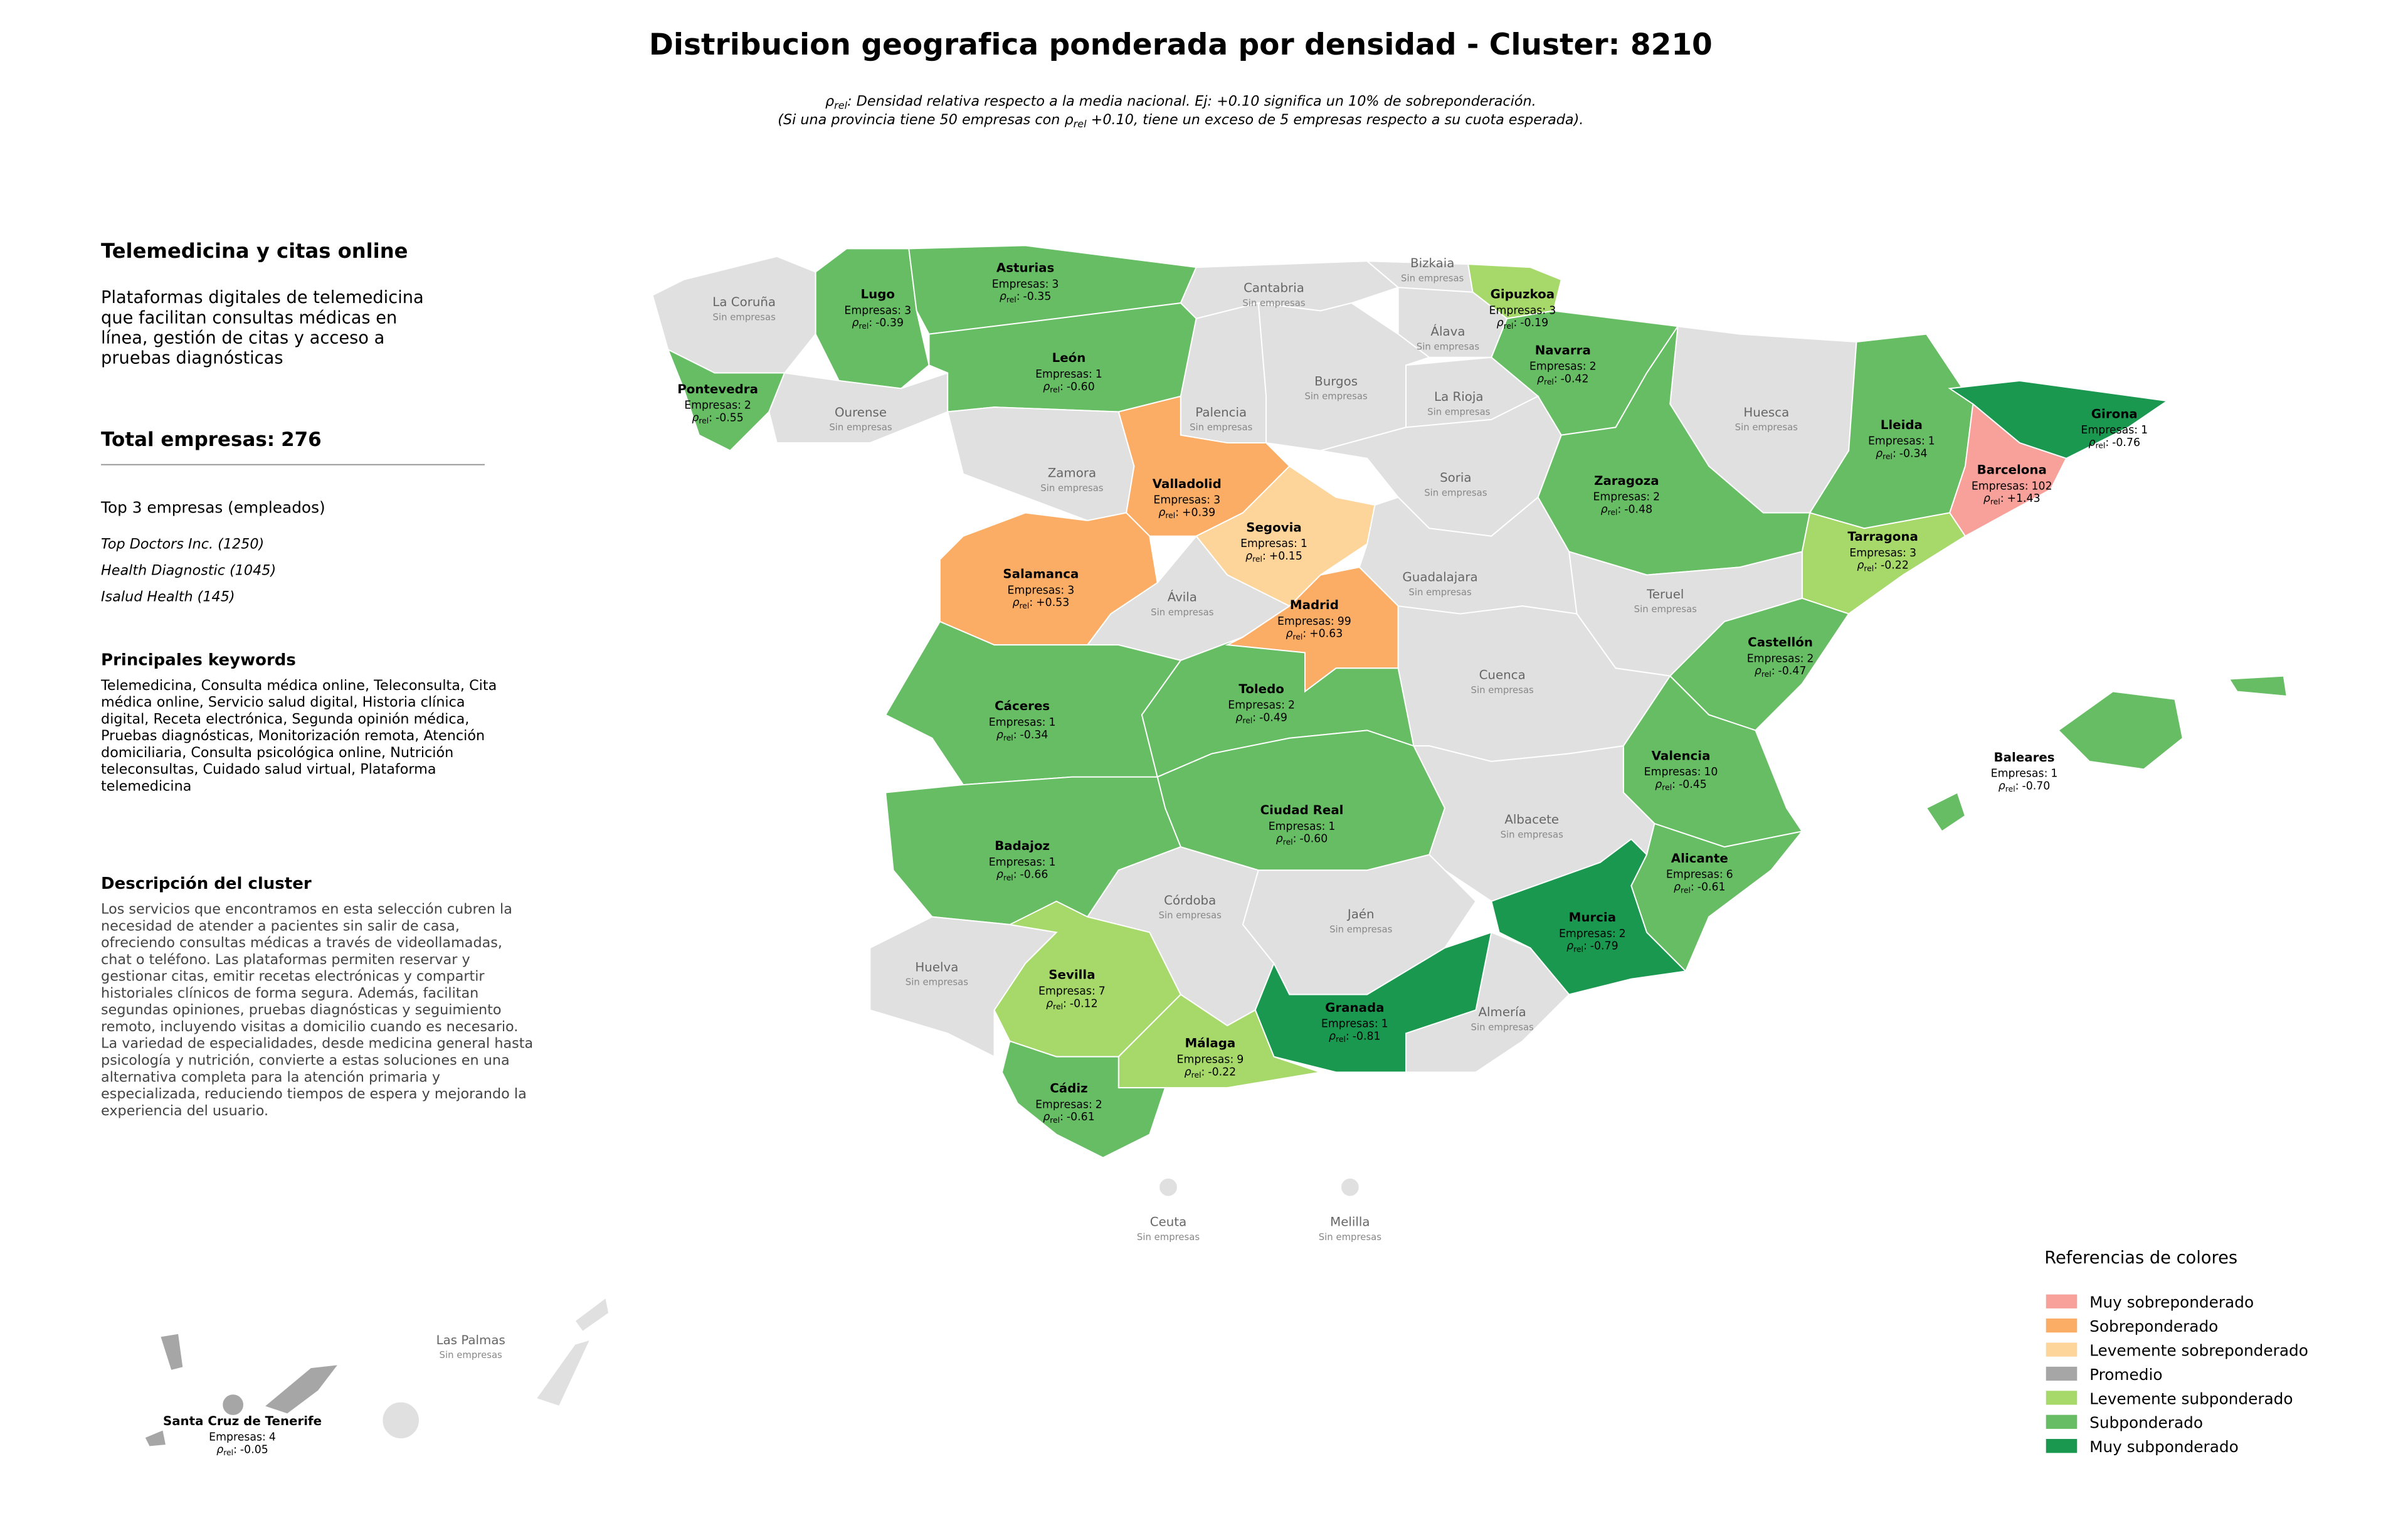  I want to click on rho-value: -0.70, so click(2036, 786).